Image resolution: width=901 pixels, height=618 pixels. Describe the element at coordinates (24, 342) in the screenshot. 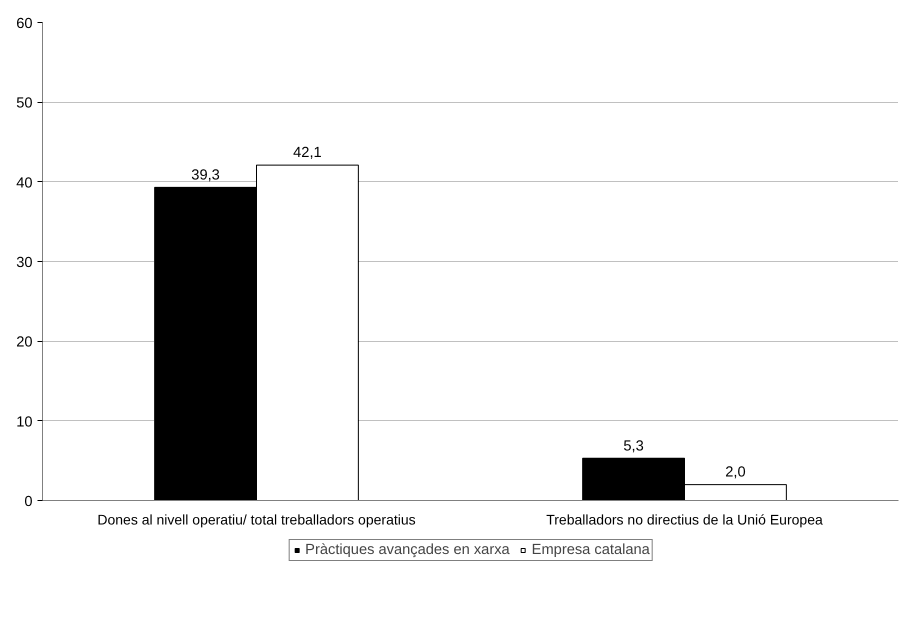

I see `y-tick-label: 20` at that location.